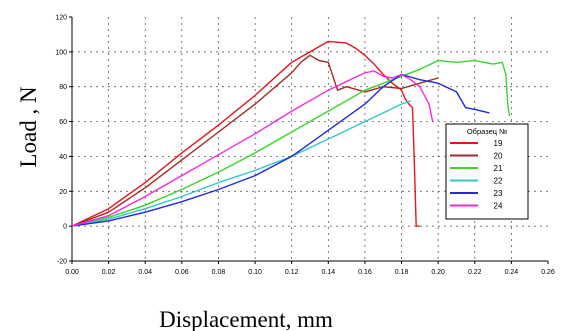  I want to click on y-tick-label: 0, so click(65, 227).